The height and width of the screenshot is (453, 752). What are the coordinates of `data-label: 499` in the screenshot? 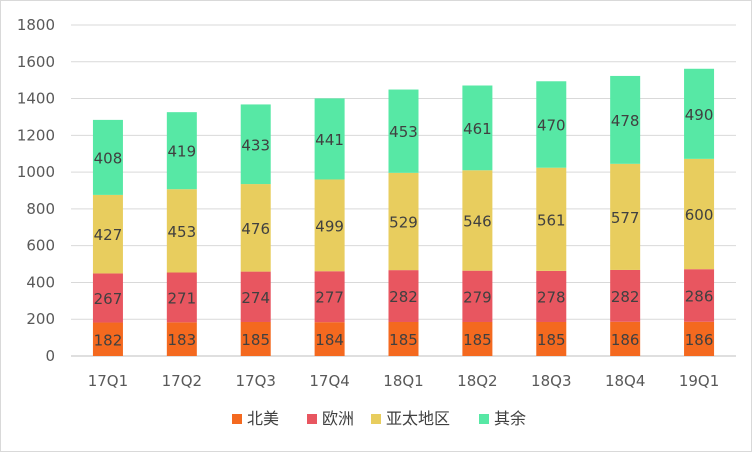 It's located at (329, 226).